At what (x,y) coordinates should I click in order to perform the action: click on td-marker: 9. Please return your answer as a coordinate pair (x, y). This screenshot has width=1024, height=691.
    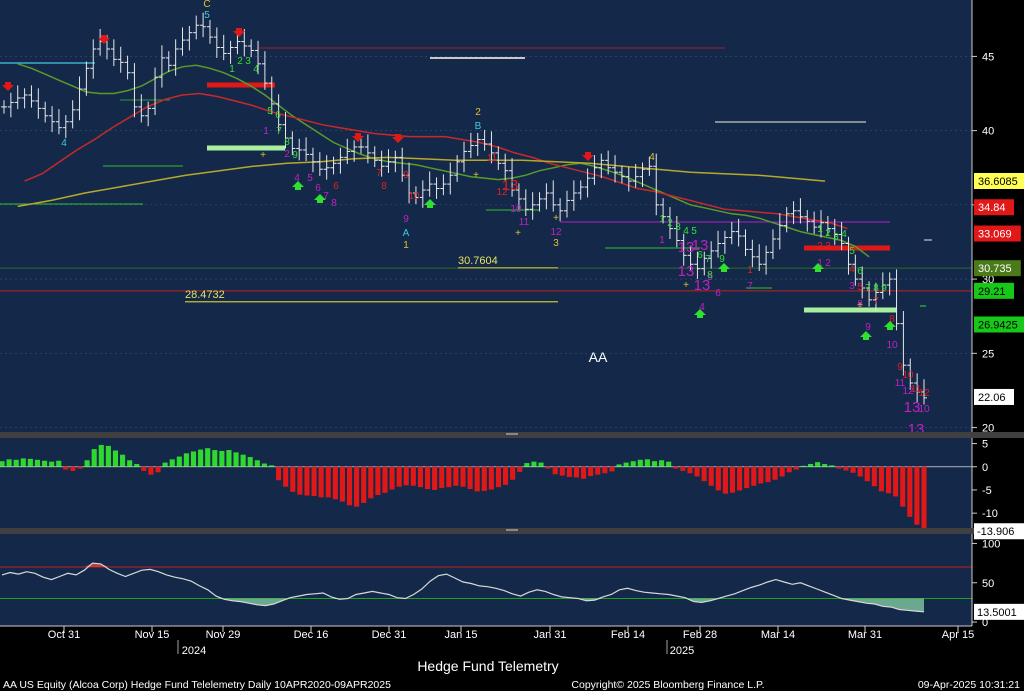
    Looking at the image, I should click on (406, 175).